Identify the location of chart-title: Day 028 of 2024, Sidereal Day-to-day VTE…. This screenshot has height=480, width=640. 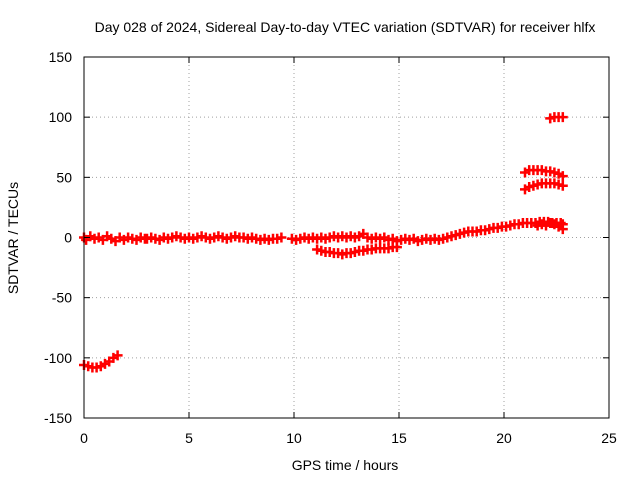
(345, 27).